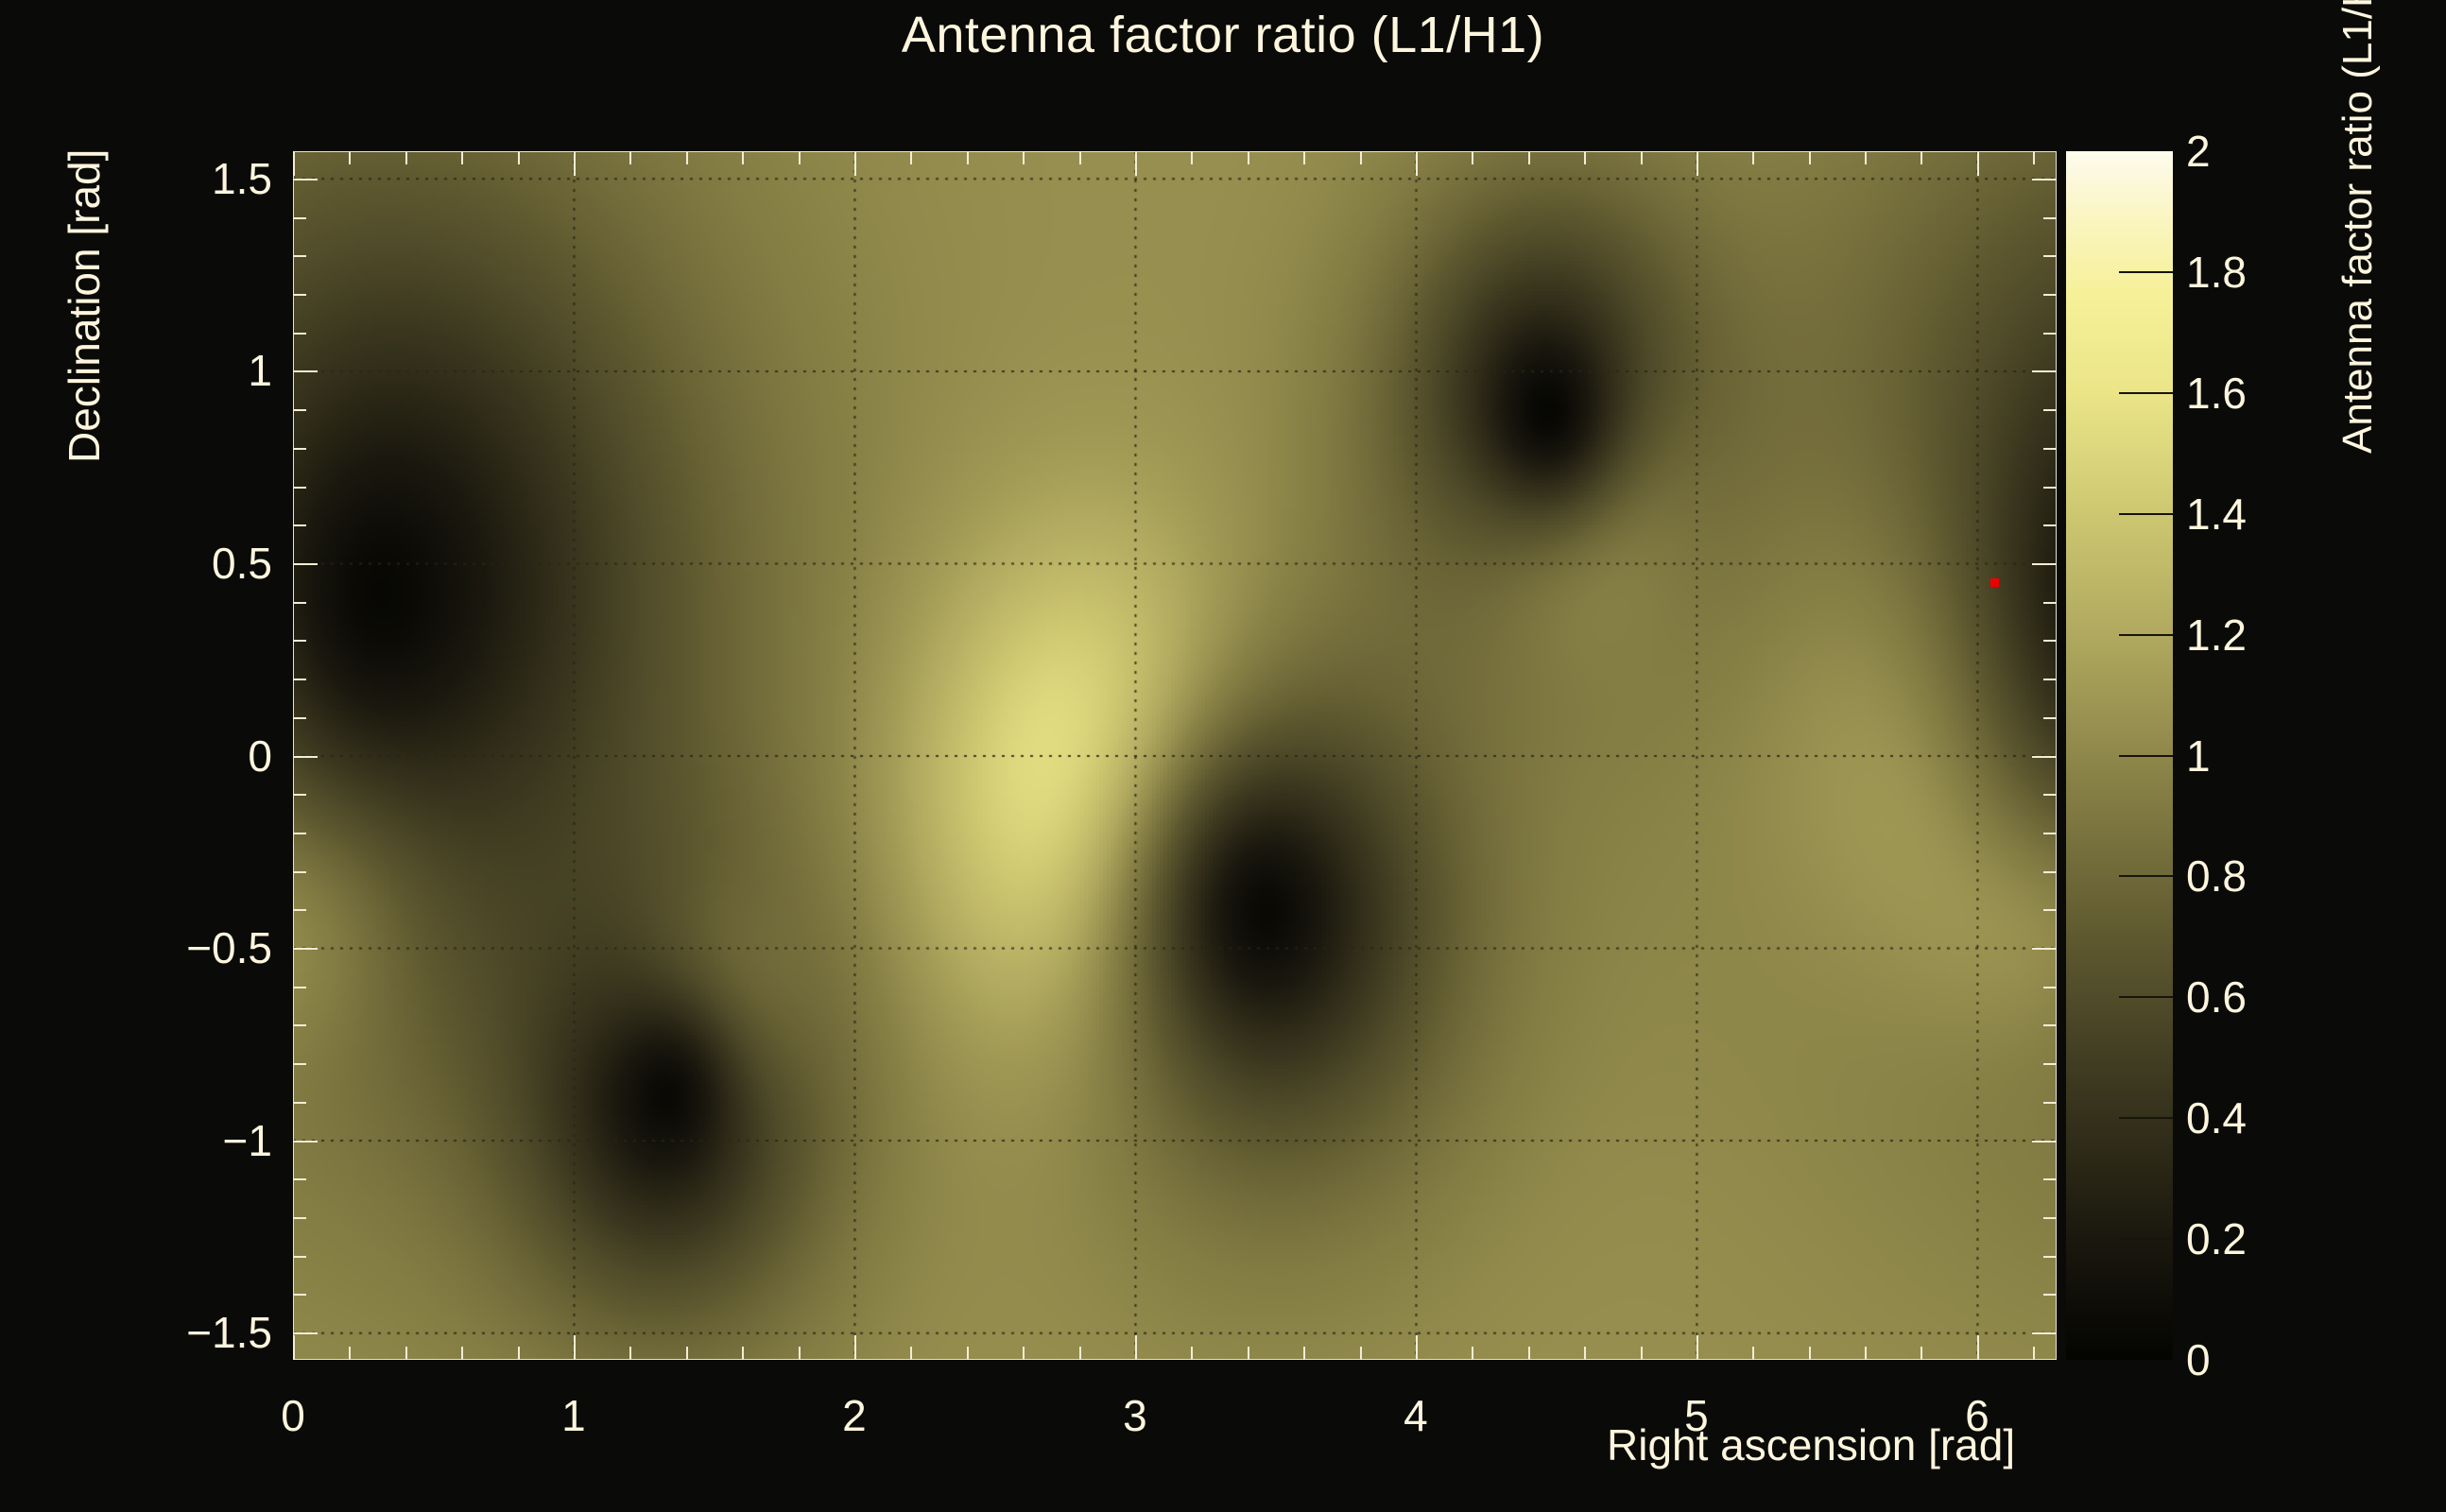 Image resolution: width=2446 pixels, height=1512 pixels. Describe the element at coordinates (2216, 1118) in the screenshot. I see `colorbar-tick-label: 0.4` at that location.